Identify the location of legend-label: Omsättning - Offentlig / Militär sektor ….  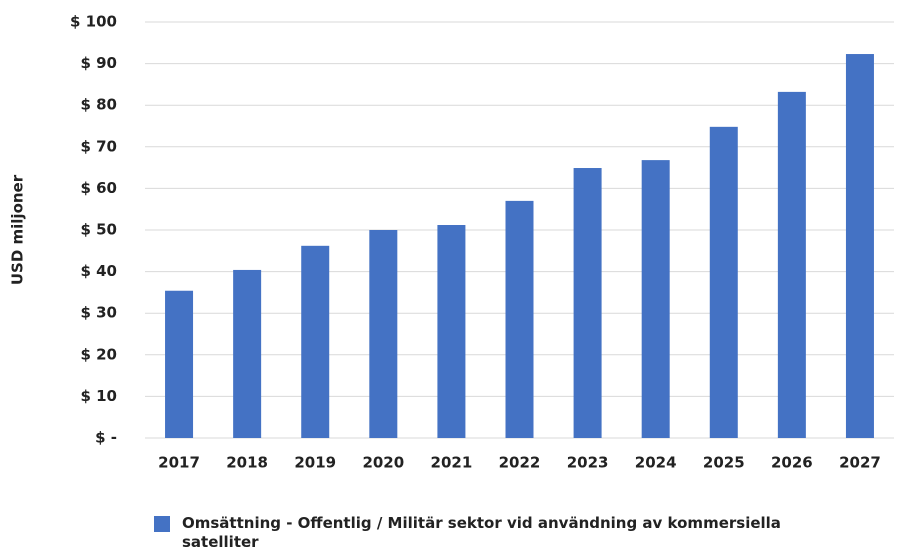
(481, 532).